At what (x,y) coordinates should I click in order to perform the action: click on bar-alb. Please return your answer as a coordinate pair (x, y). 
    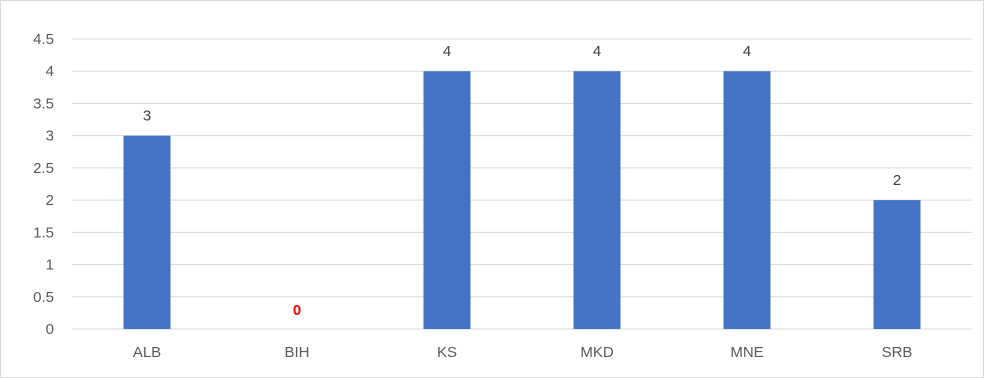
    Looking at the image, I should click on (147, 232).